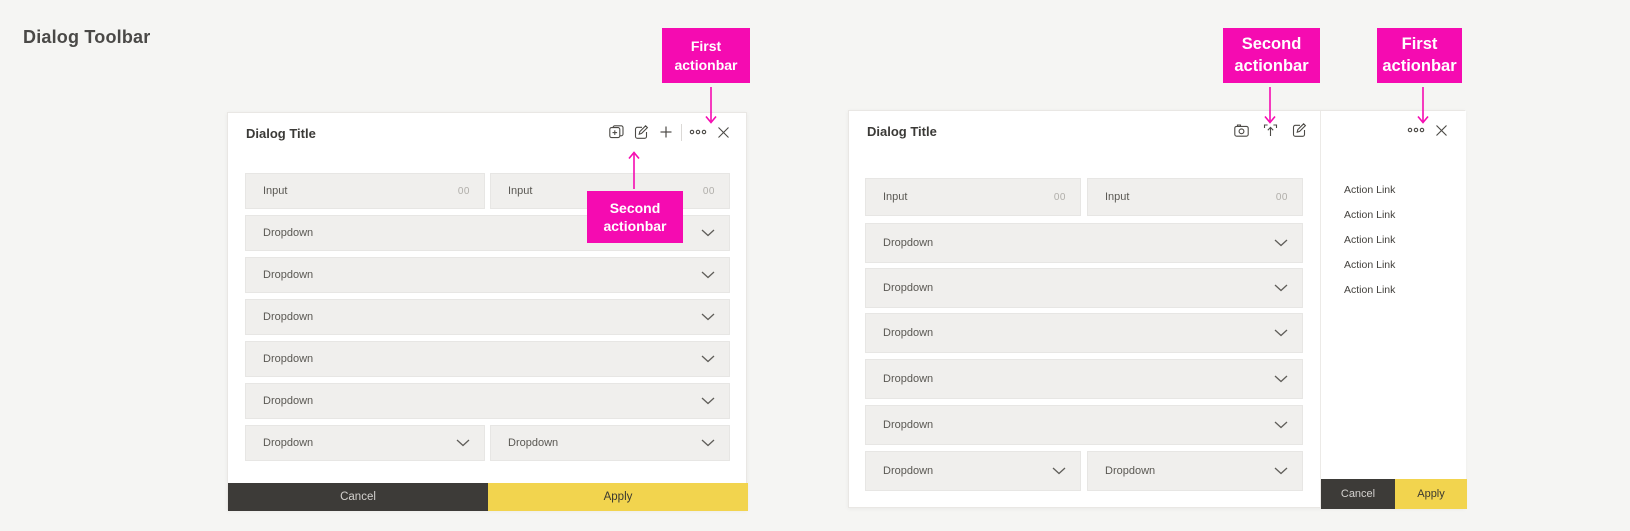 Image resolution: width=1630 pixels, height=531 pixels. I want to click on panel-actionbar, so click(1428, 130).